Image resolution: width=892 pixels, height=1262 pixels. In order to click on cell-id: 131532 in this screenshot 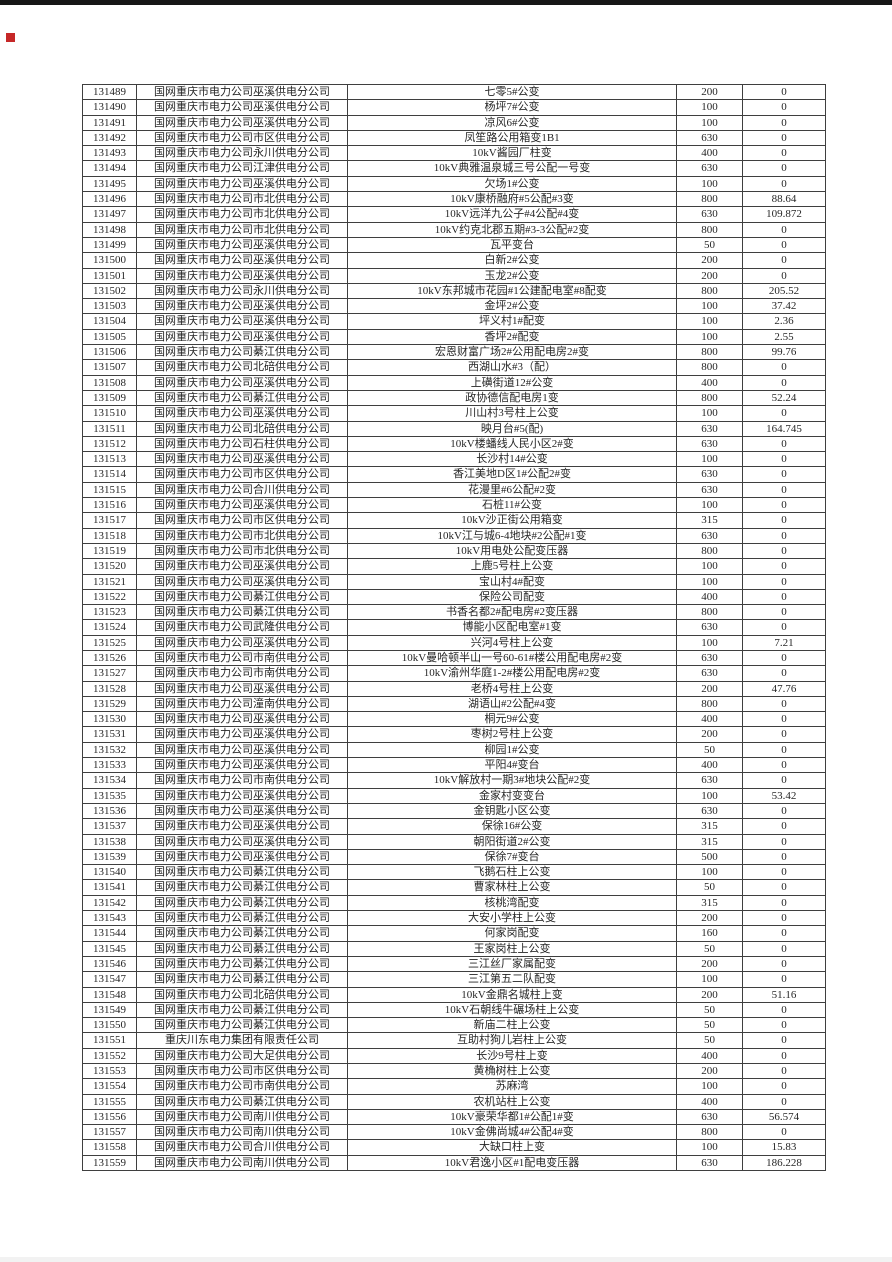, I will do `click(109, 750)`.